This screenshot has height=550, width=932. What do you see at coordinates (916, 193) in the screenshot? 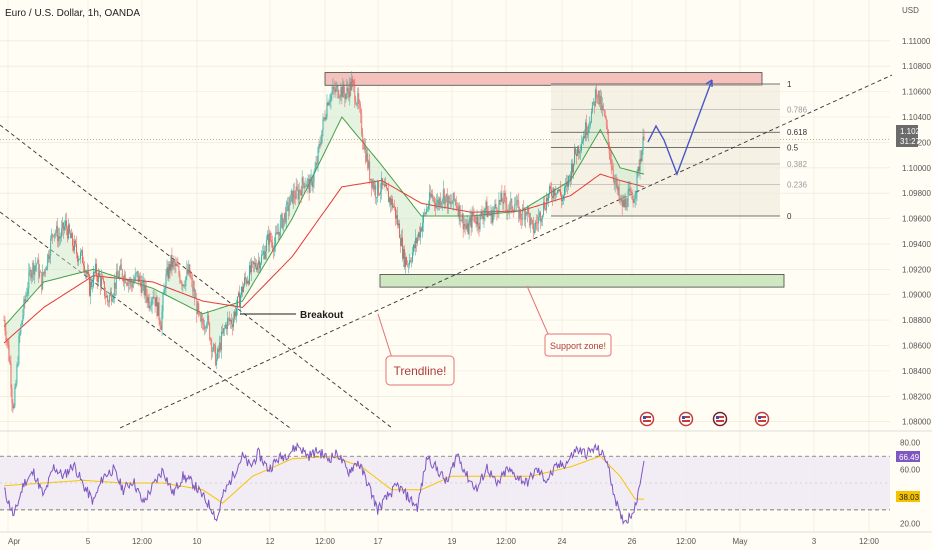
I see `price-tick-label: 1.09800` at bounding box center [916, 193].